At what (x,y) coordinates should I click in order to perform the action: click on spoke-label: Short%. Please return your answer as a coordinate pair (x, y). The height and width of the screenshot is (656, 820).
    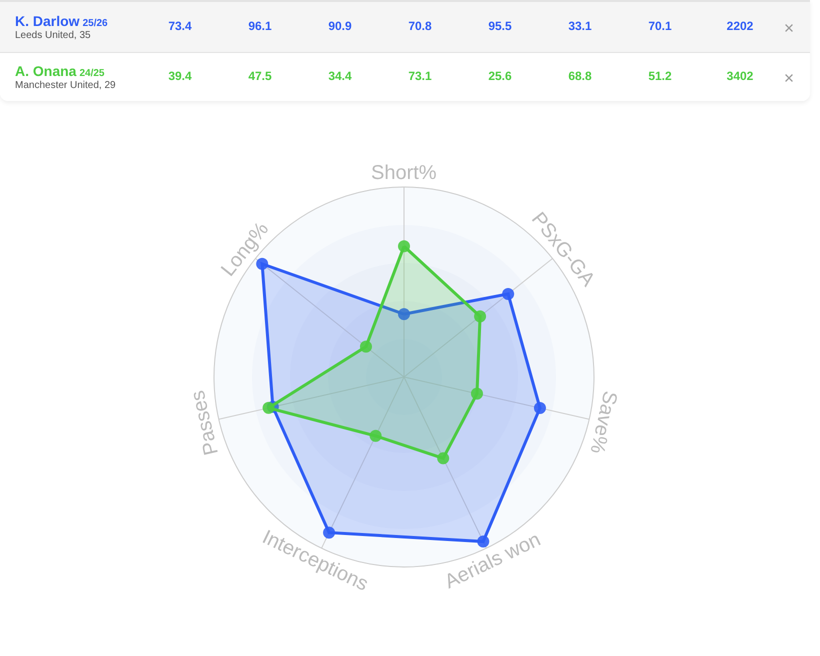
    Looking at the image, I should click on (404, 173).